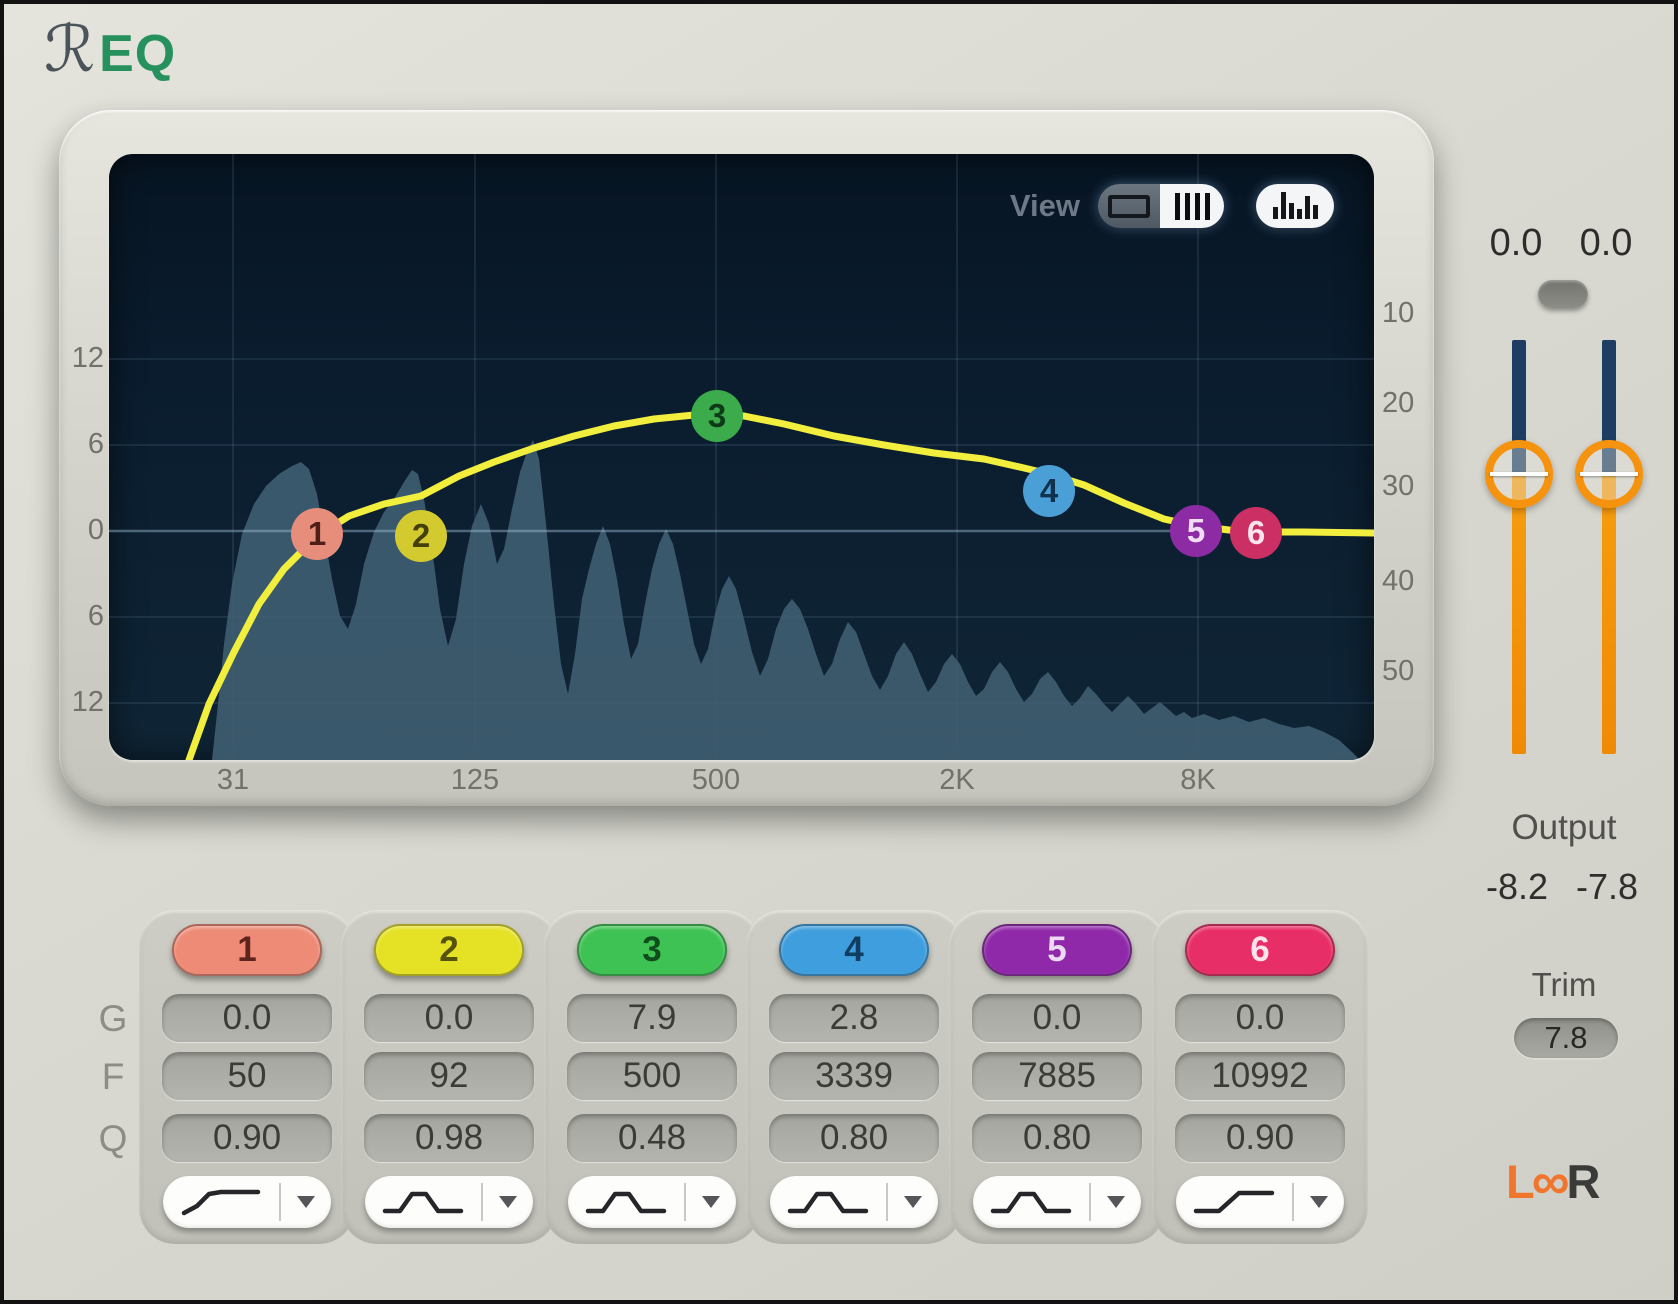 The height and width of the screenshot is (1304, 1678). I want to click on freq-tick-label: 8K, so click(1198, 780).